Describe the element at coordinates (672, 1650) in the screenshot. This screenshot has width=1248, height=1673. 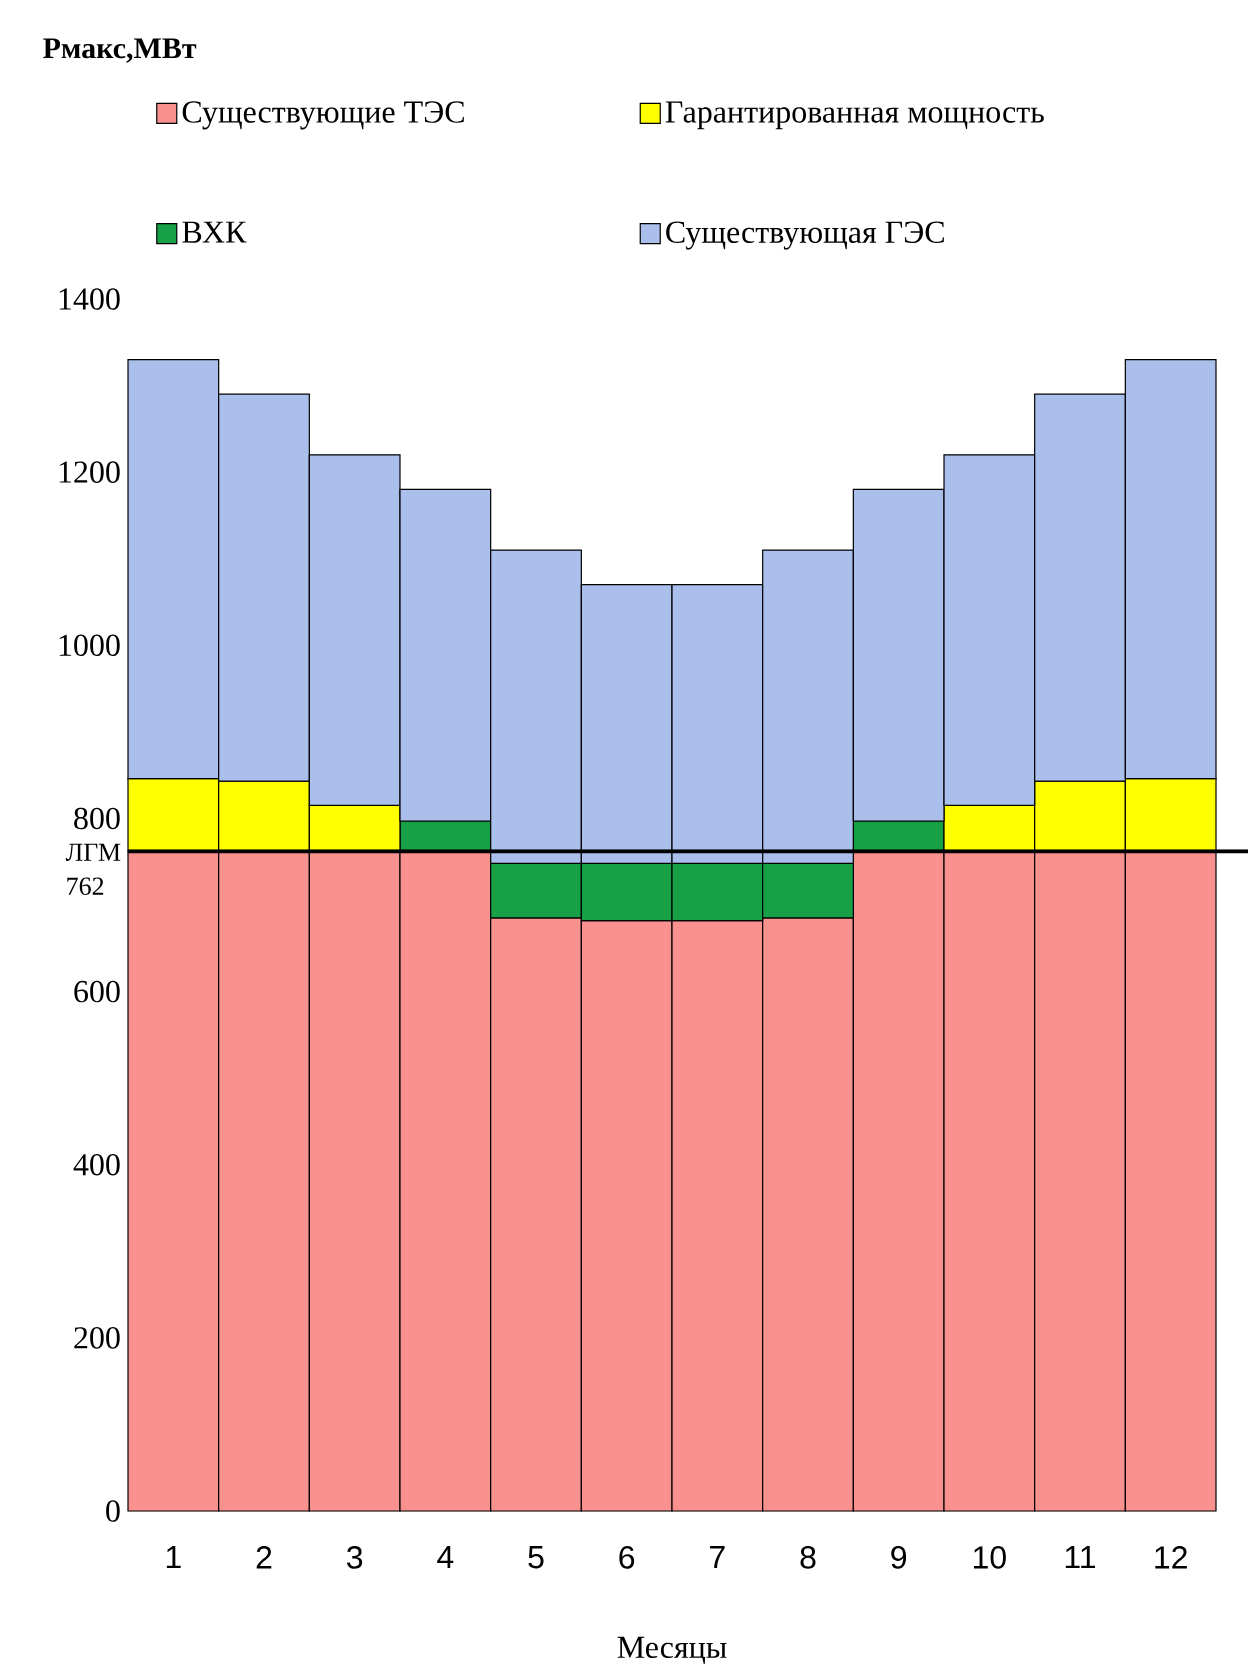
I see `x-axis-title: Месяцы` at that location.